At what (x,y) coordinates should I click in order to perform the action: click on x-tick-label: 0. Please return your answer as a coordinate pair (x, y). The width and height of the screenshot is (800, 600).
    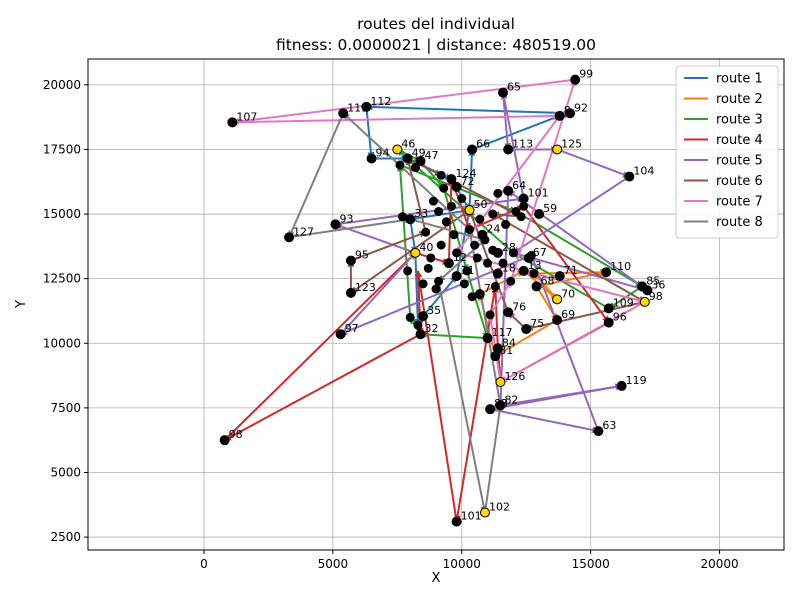
    Looking at the image, I should click on (204, 564).